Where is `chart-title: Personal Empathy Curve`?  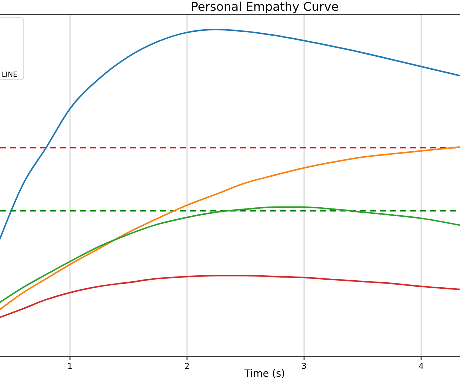
chart-title: Personal Empathy Curve is located at coordinates (265, 7).